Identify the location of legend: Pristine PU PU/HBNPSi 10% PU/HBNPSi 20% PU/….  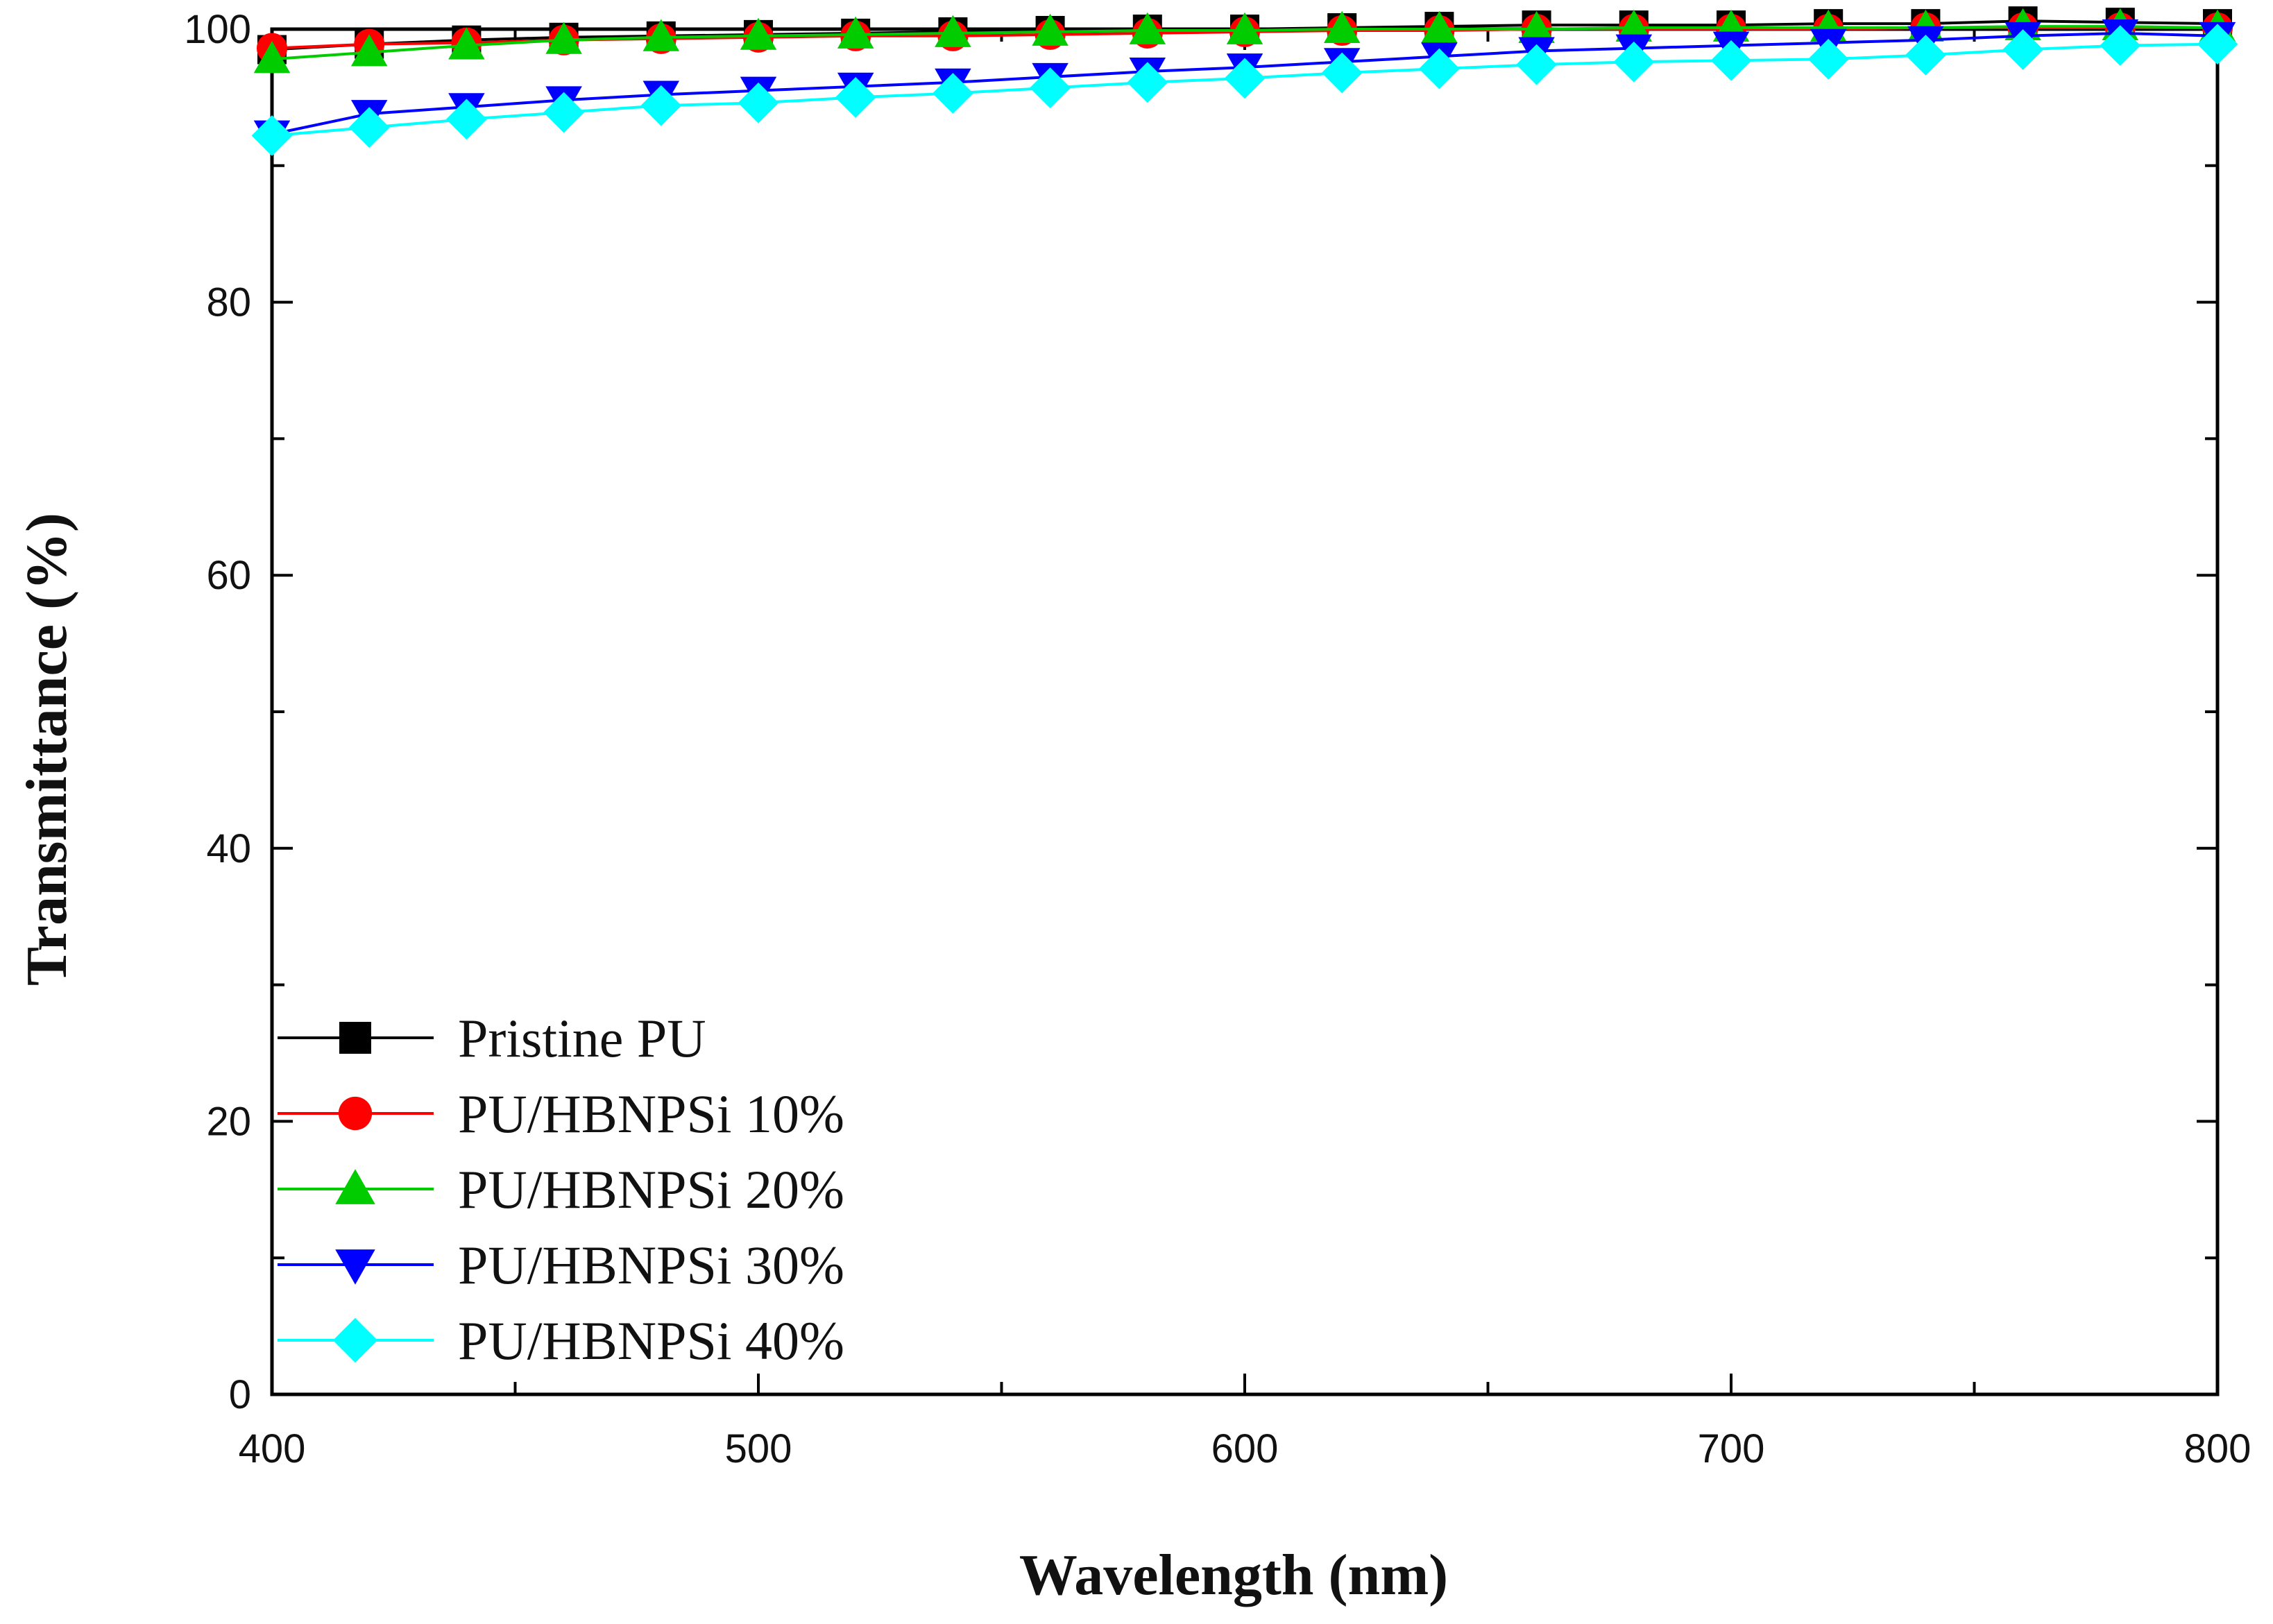
(561, 1190).